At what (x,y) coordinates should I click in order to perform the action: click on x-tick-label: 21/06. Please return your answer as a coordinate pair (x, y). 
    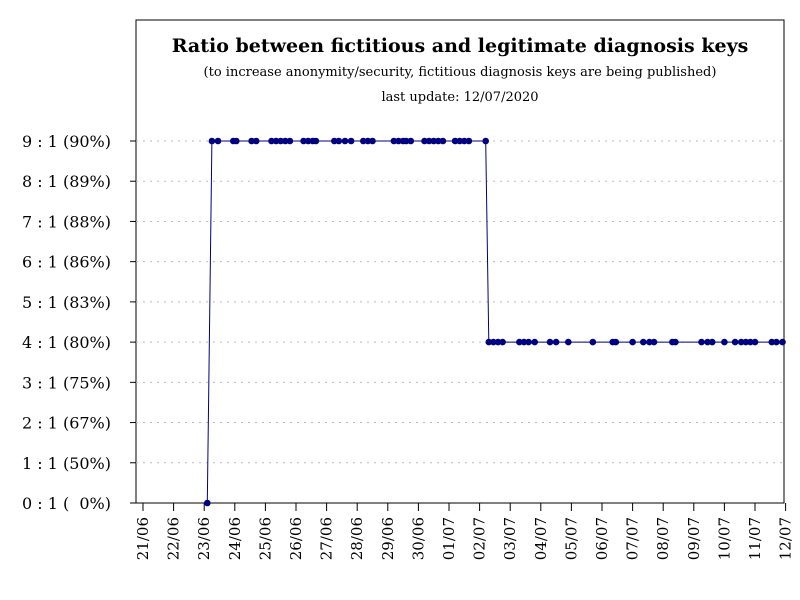
    Looking at the image, I should click on (143, 538).